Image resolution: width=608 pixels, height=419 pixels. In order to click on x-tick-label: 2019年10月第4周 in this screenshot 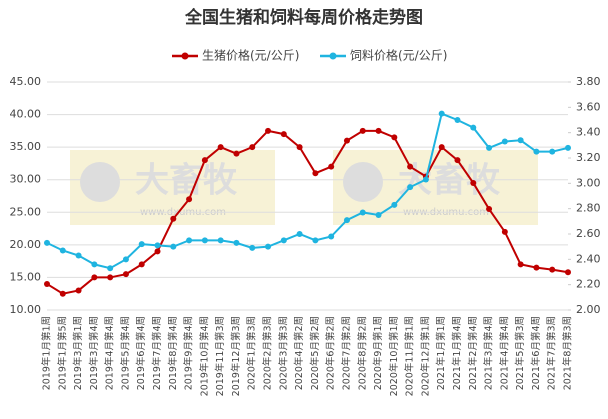, I will do `click(204, 356)`.